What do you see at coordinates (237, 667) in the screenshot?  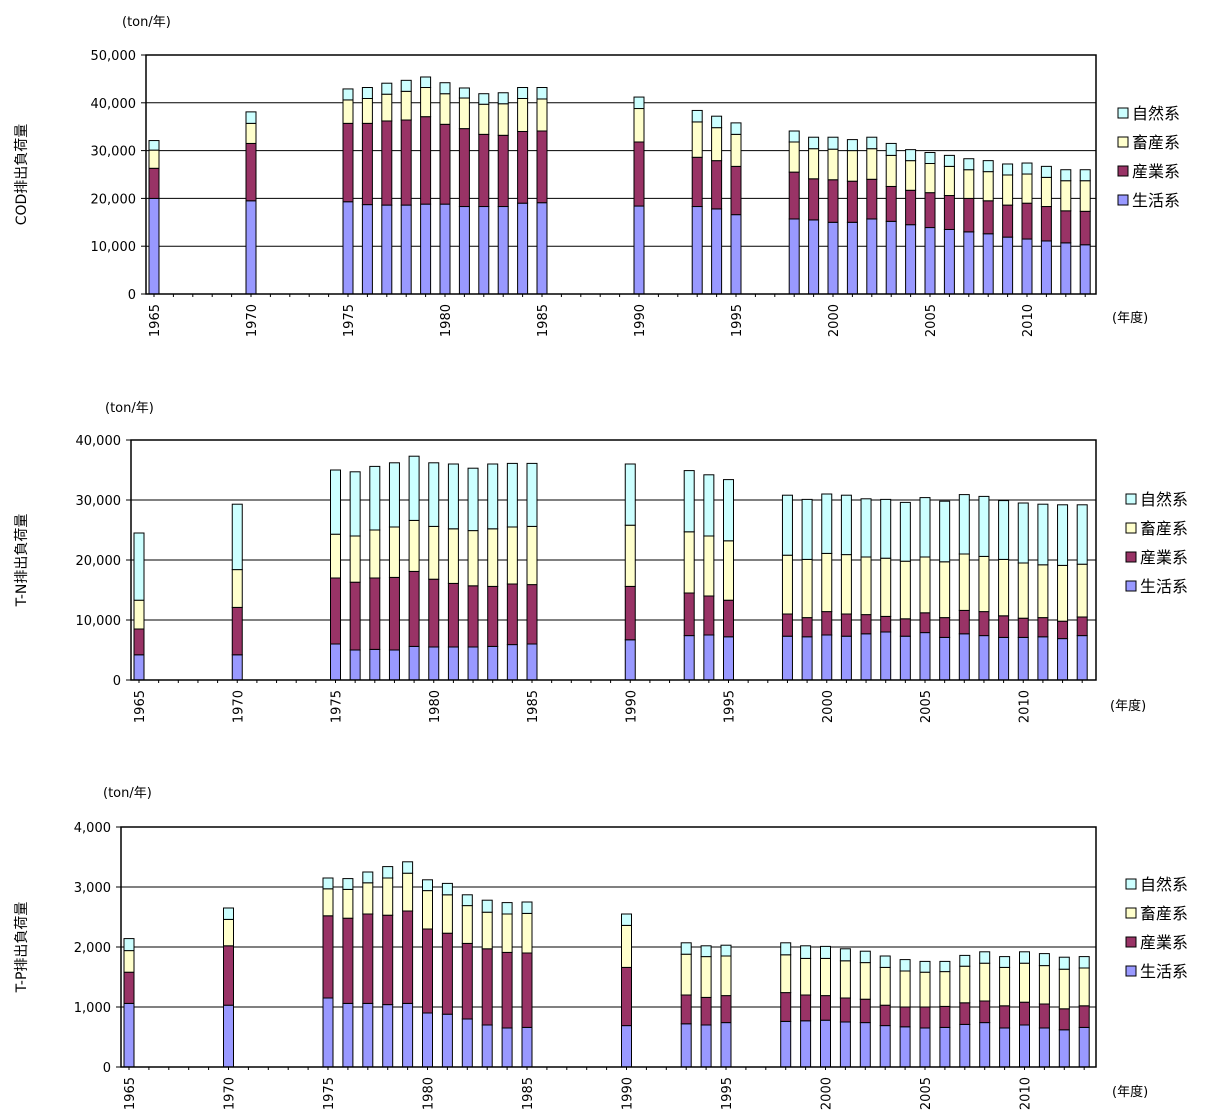 I see `bar-1970-生活系` at bounding box center [237, 667].